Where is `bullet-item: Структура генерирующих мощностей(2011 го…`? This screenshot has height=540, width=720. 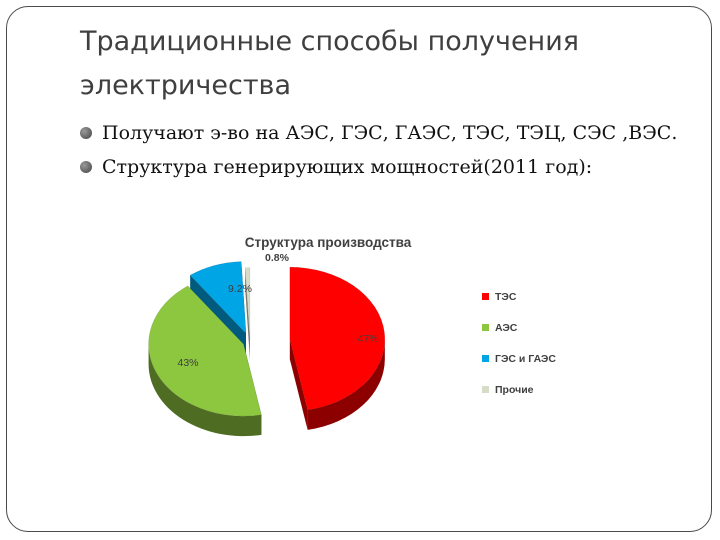
bullet-item: Структура генерирующих мощностей(2011 го… is located at coordinates (390, 167).